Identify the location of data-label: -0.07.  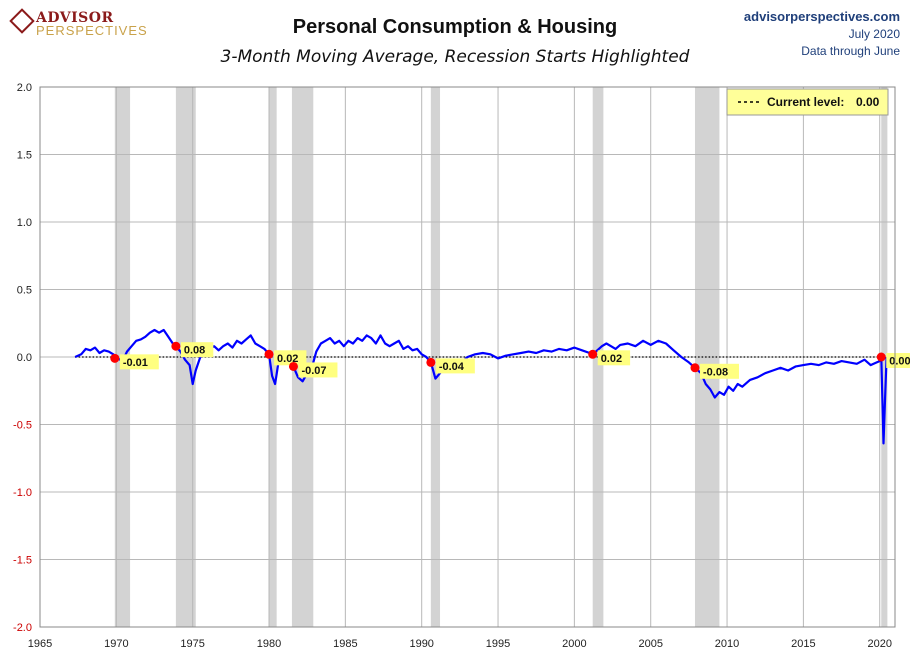
(313, 371).